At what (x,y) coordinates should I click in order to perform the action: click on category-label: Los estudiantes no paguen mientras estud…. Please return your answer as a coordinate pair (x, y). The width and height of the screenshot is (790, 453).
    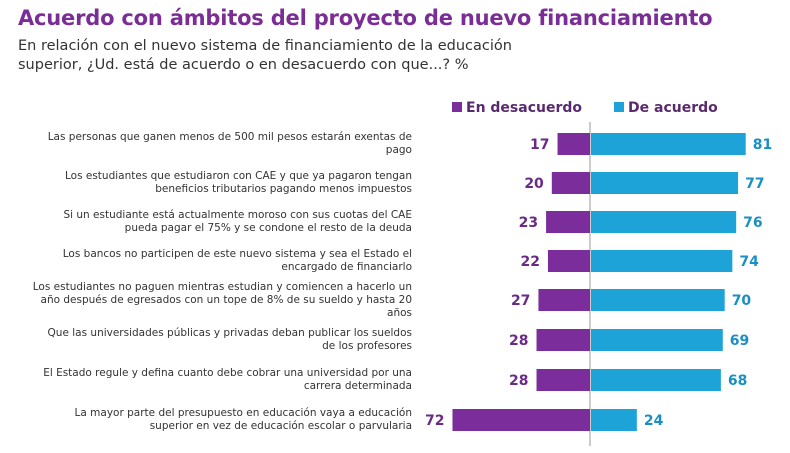
    Looking at the image, I should click on (222, 299).